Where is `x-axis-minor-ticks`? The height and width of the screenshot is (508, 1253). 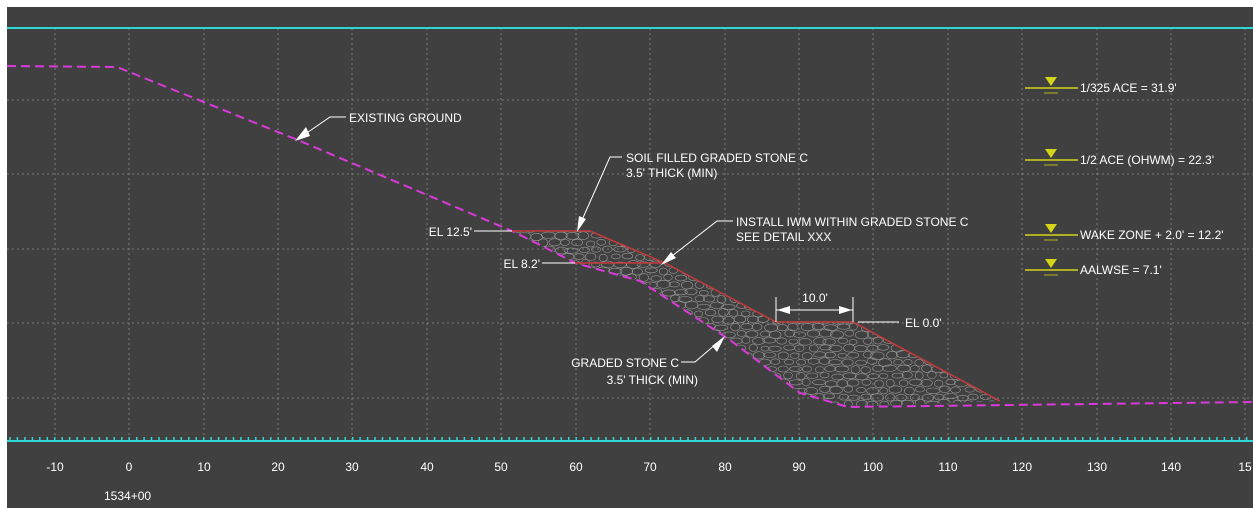 x-axis-minor-ticks is located at coordinates (628, 439).